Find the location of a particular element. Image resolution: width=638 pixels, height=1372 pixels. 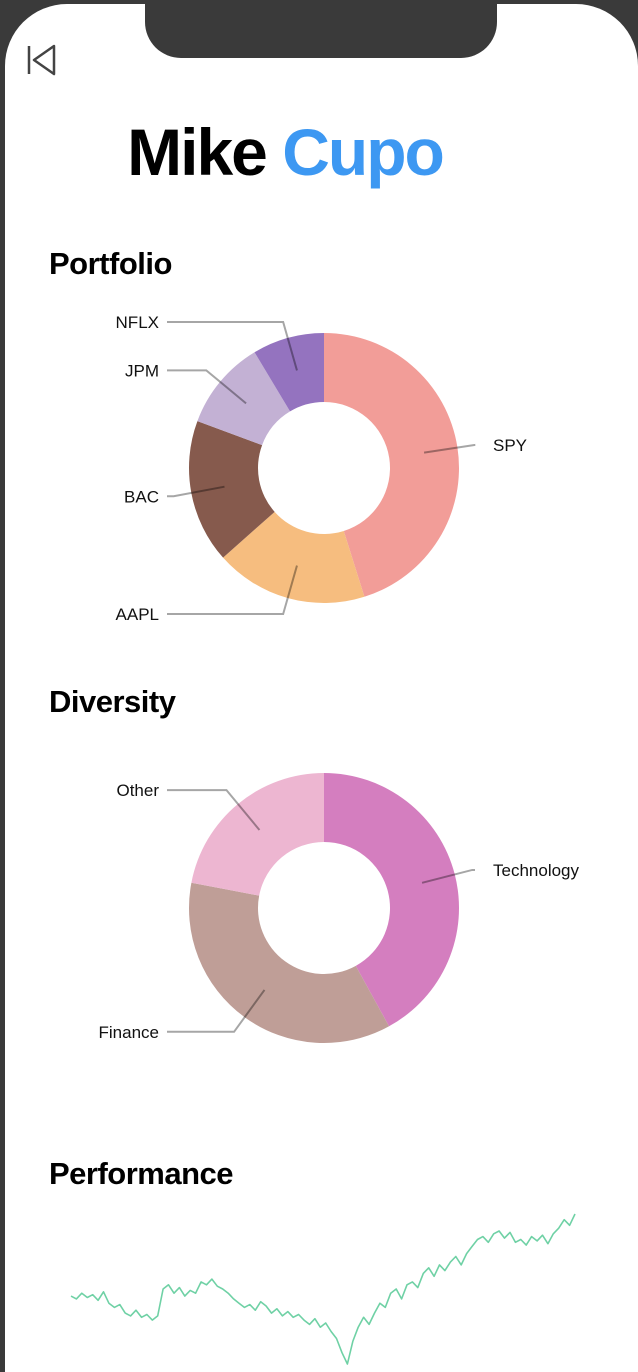

page-title: Mike Cupo is located at coordinates (285, 152).